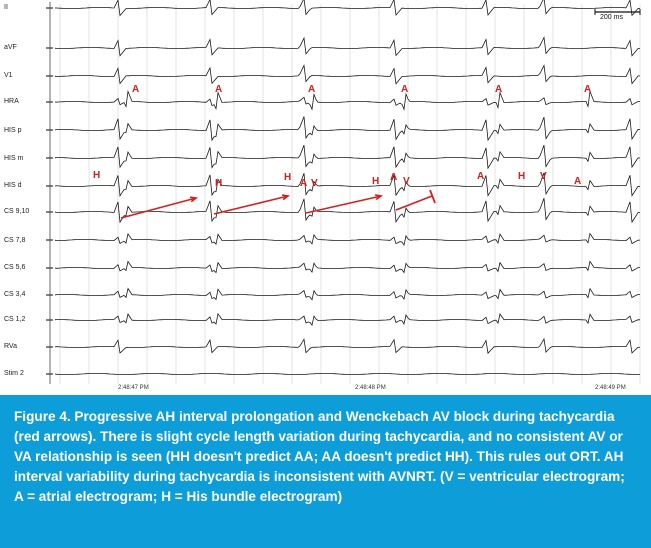  Describe the element at coordinates (14, 373) in the screenshot. I see `lead-label-stim-2: Stim 2` at that location.